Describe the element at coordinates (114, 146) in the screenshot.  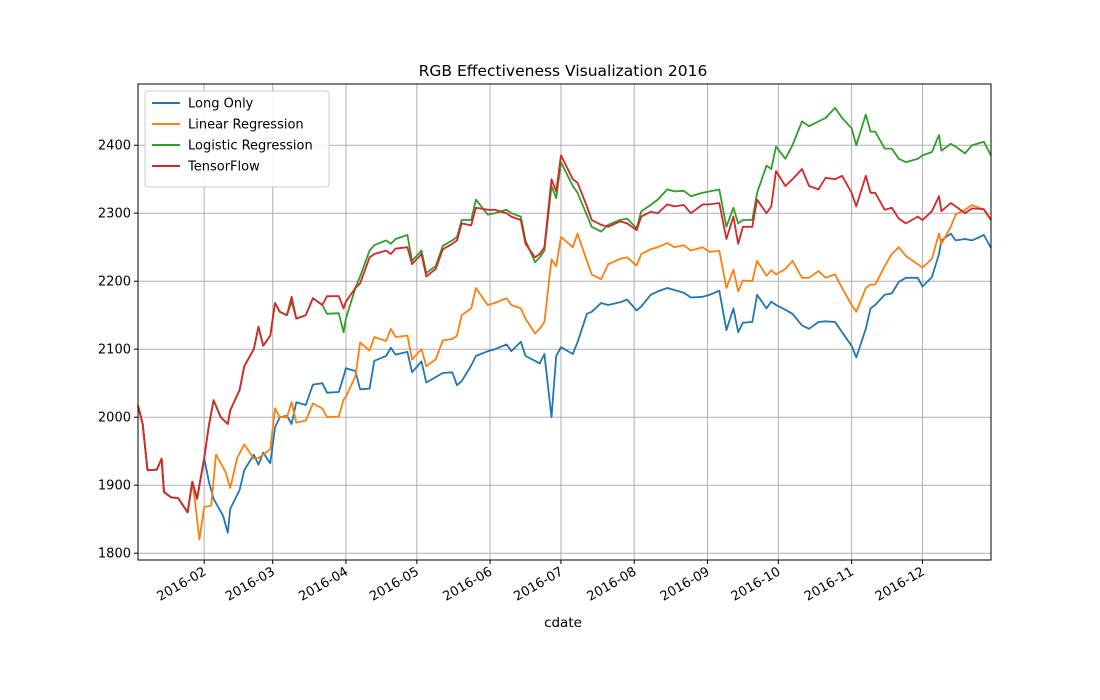
I see `y-tick-label: 2400` at that location.